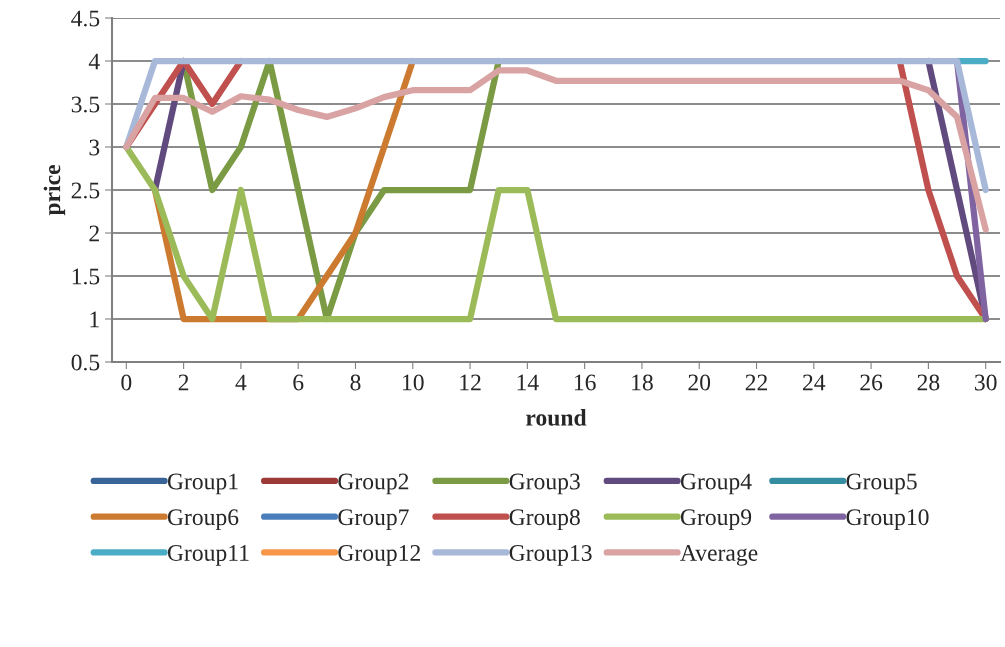 This screenshot has width=1005, height=647. I want to click on legend-label: Group6, so click(203, 519).